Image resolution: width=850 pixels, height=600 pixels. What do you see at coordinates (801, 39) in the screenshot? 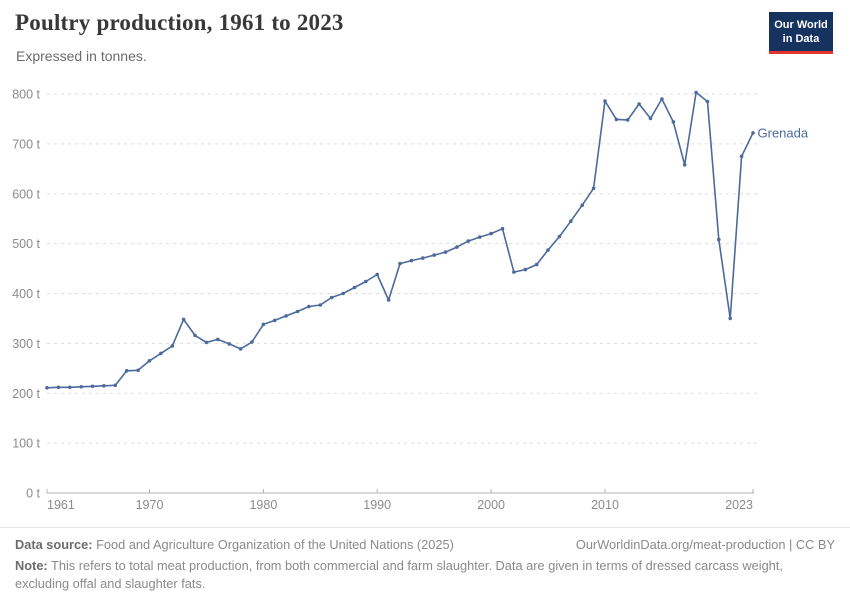
I see `owid-logo-line2: in Data` at bounding box center [801, 39].